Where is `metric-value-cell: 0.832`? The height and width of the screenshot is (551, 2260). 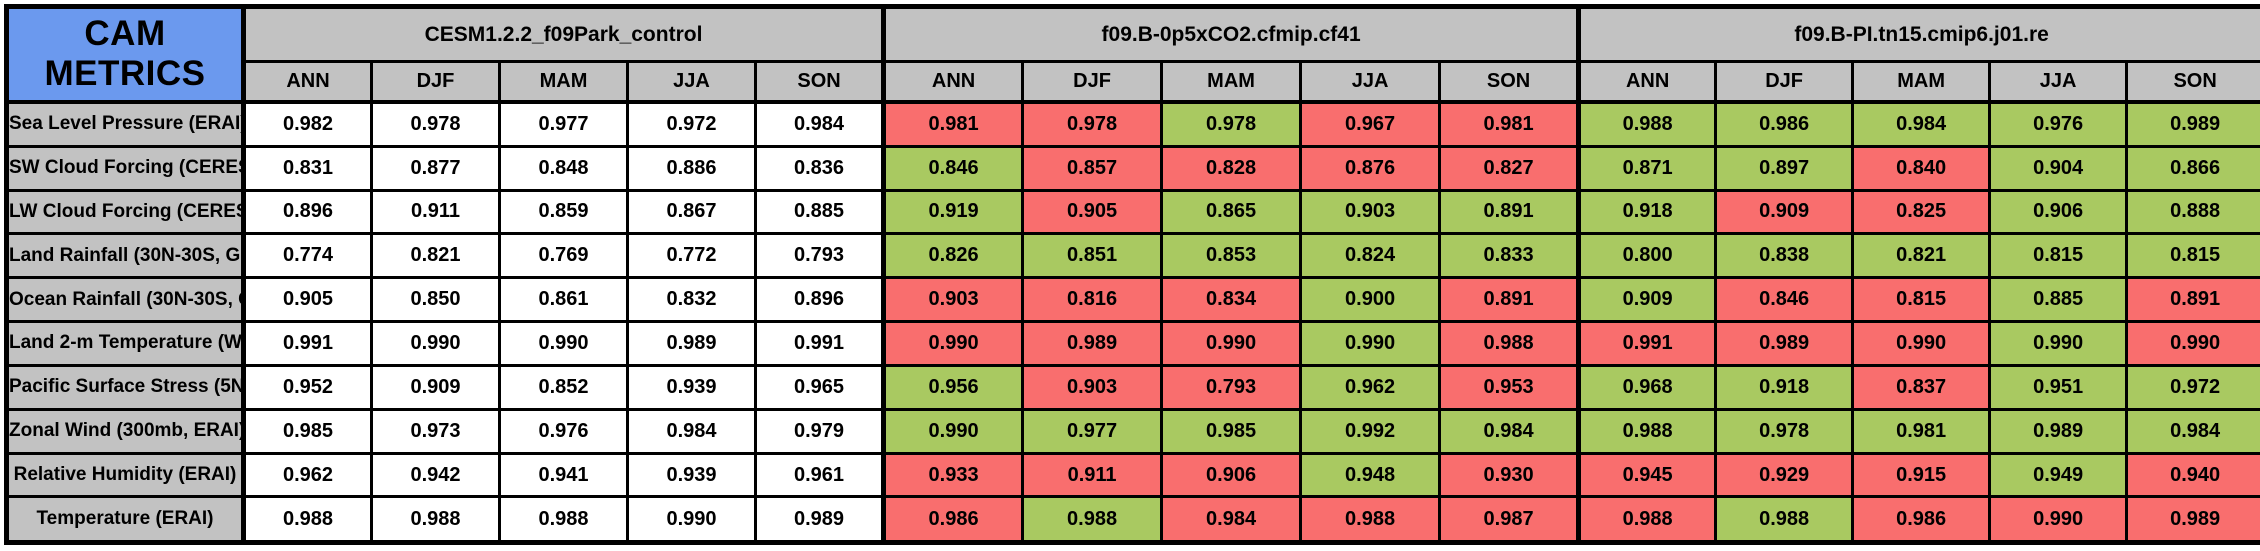 metric-value-cell: 0.832 is located at coordinates (691, 300).